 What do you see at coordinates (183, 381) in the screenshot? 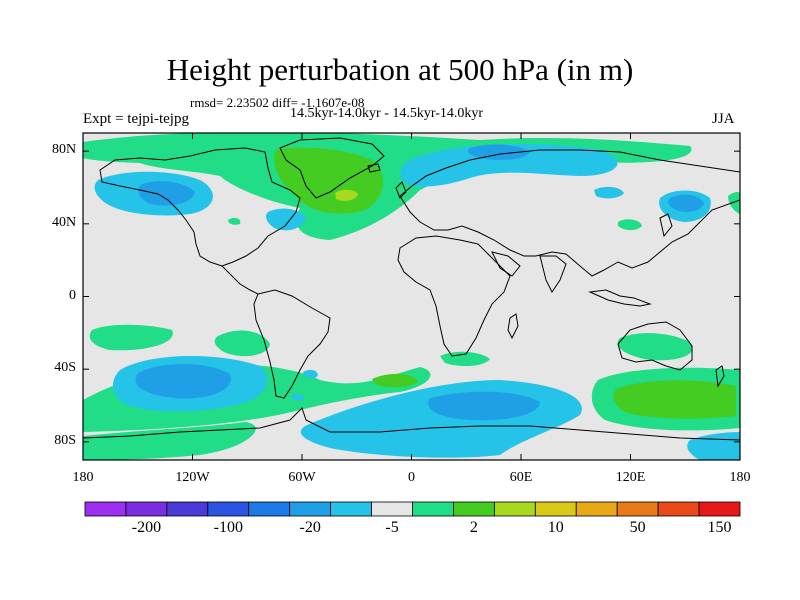
I see `contour-negative-south-pacific-core` at bounding box center [183, 381].